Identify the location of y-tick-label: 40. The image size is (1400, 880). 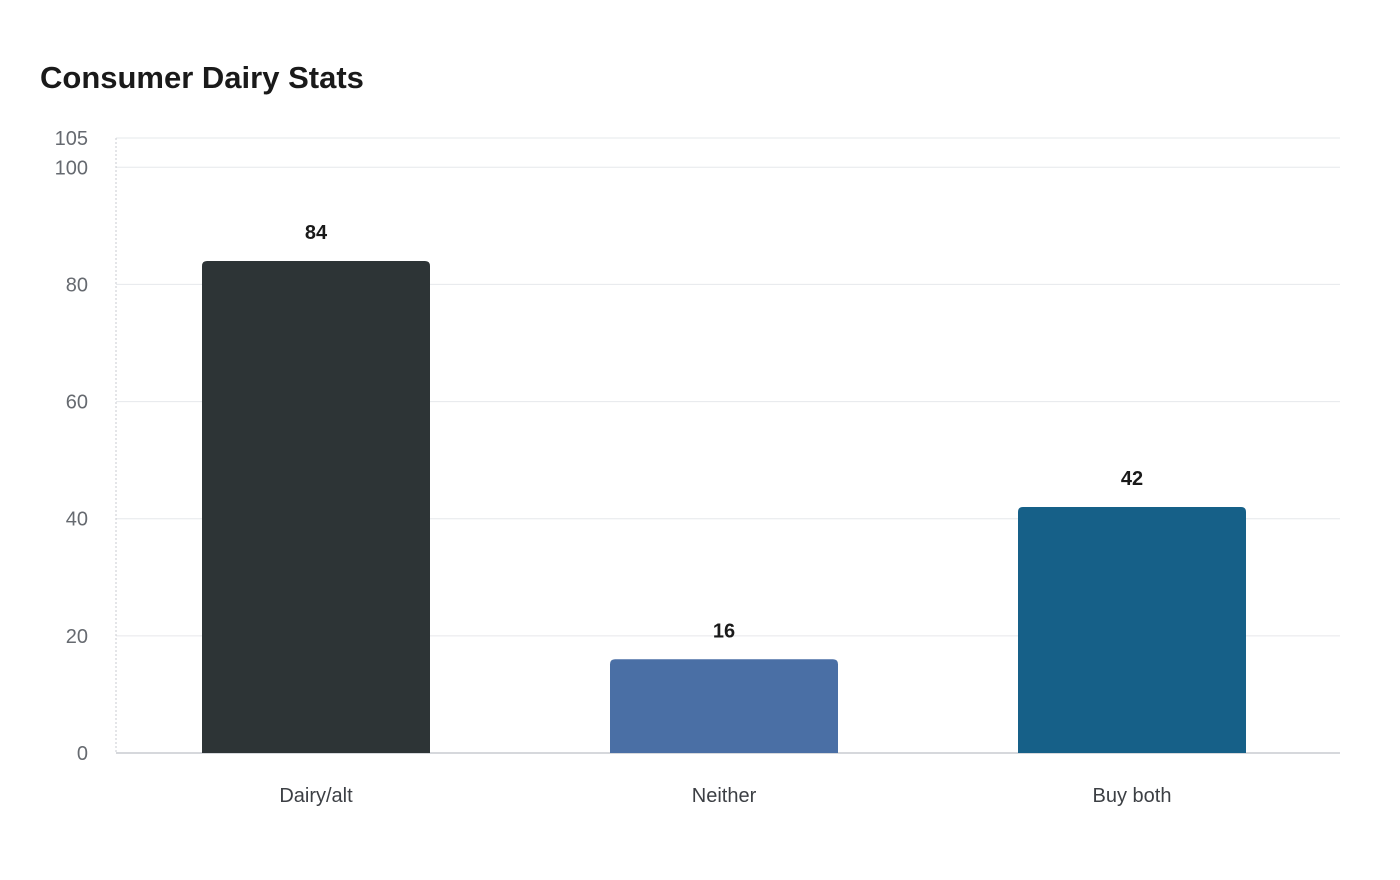
(77, 520).